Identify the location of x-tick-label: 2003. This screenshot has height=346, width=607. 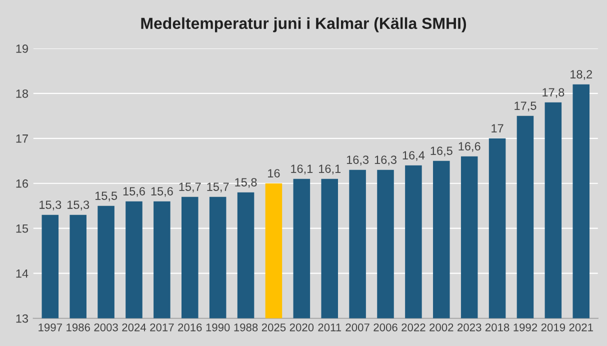
(106, 327).